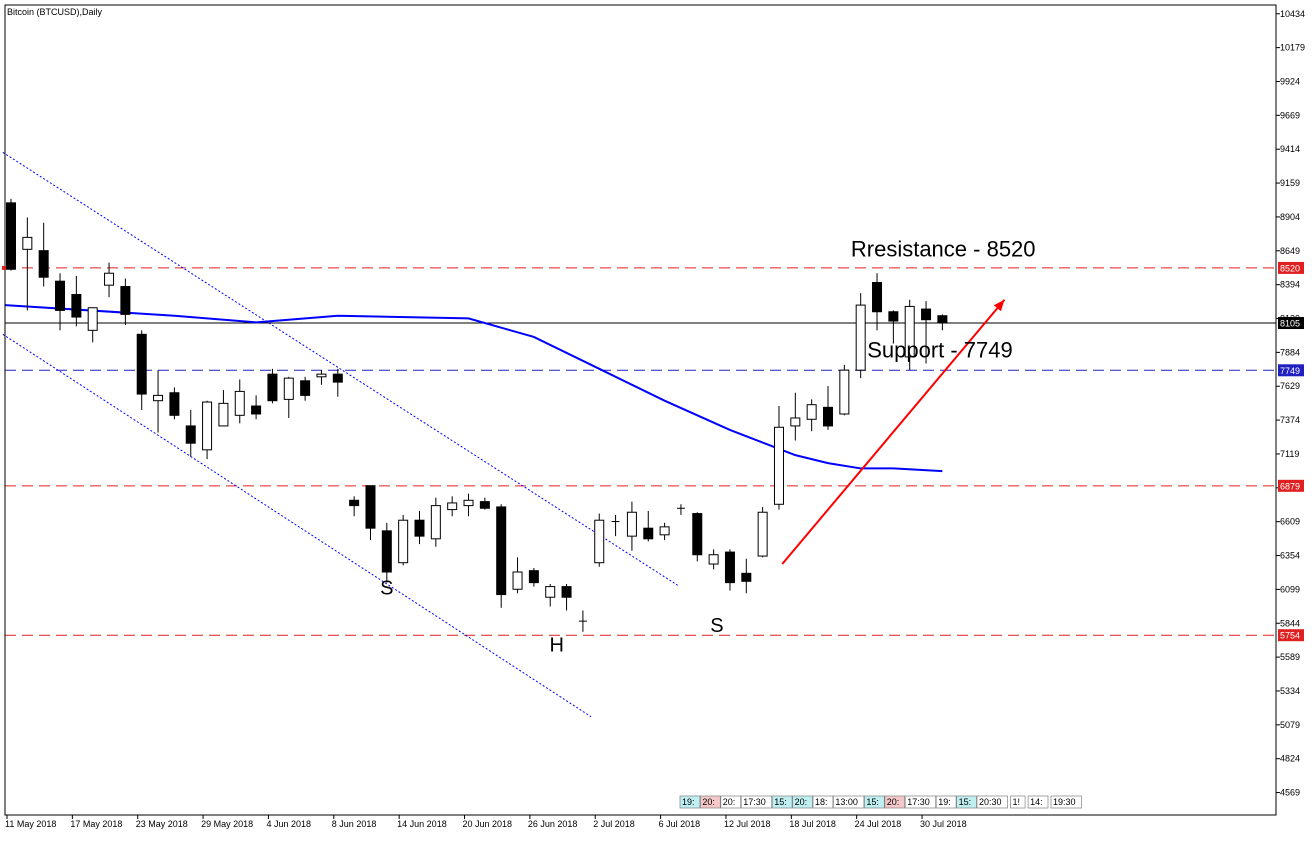 The image size is (1312, 843). Describe the element at coordinates (878, 824) in the screenshot. I see `x-tick-label: 24 Jul 2018` at that location.